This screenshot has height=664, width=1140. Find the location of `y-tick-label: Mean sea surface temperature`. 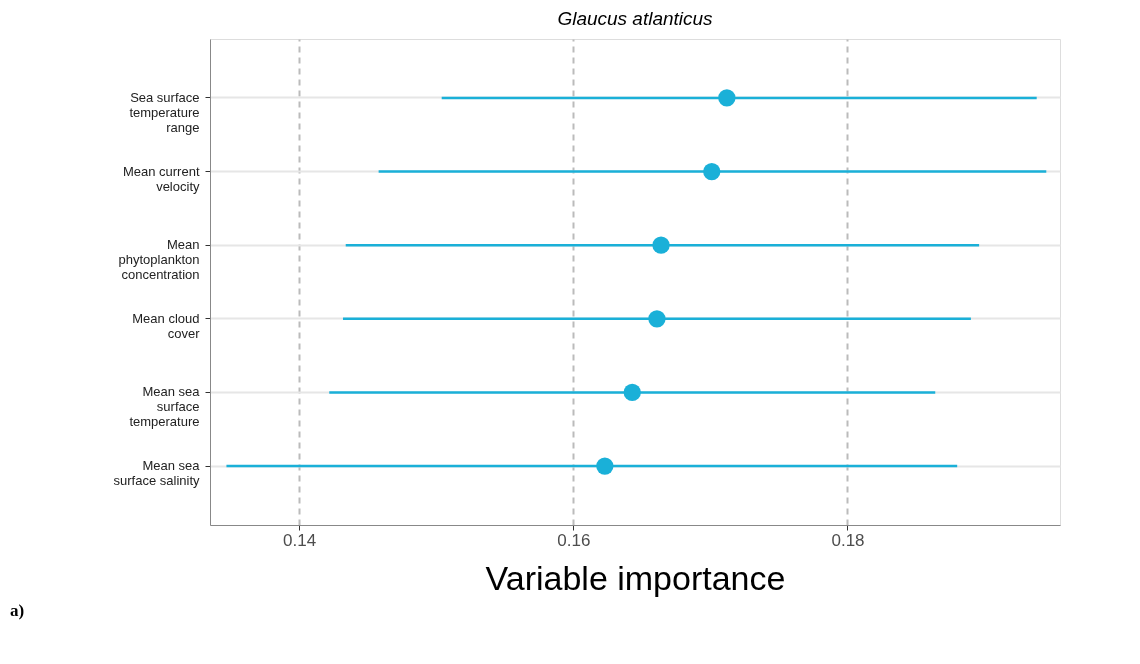

y-tick-label: Mean sea surface temperature is located at coordinates (165, 407).